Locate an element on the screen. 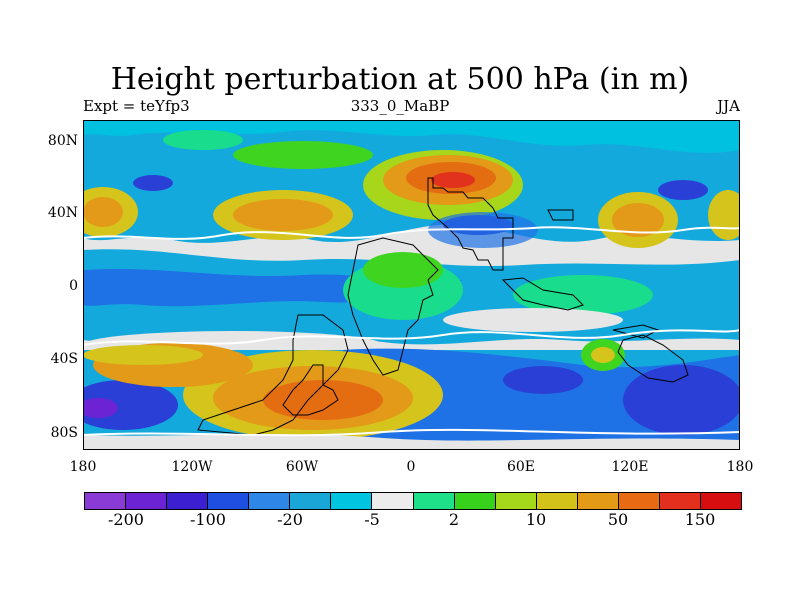 The image size is (800, 600). lon-label-120e: 120E is located at coordinates (630, 467).